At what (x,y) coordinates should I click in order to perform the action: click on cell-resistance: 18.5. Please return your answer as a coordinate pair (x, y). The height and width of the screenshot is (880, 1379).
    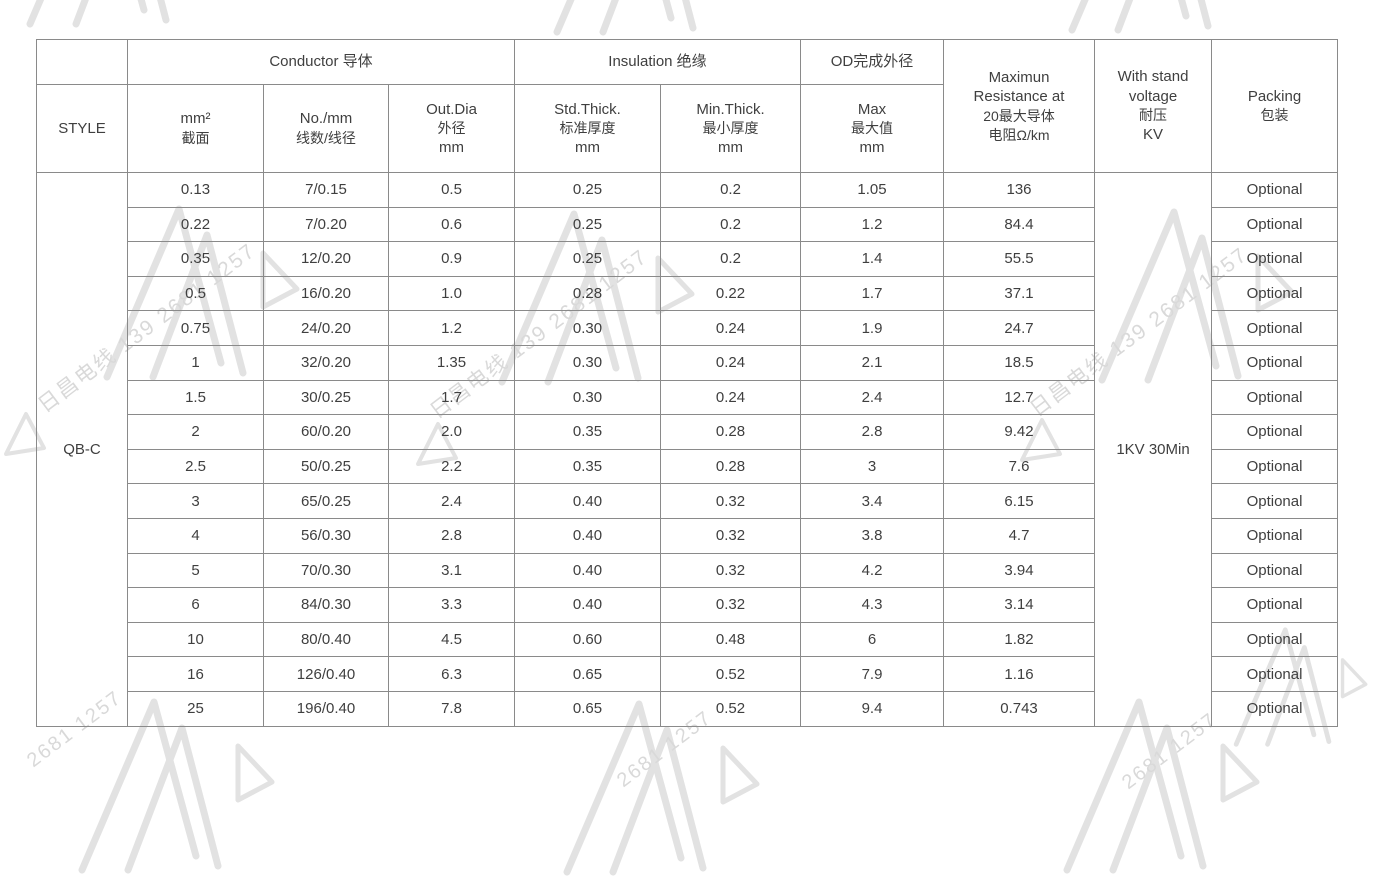
    Looking at the image, I should click on (1019, 362).